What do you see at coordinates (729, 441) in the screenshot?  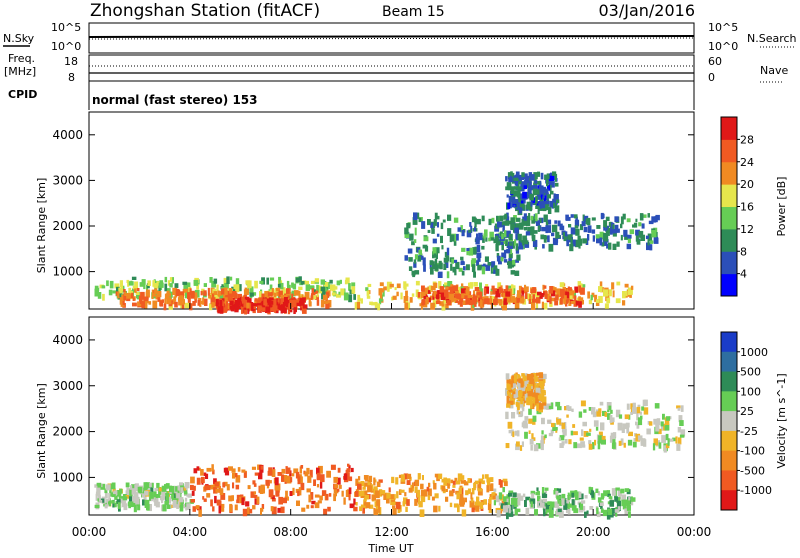 I see `colorbar-swatch` at bounding box center [729, 441].